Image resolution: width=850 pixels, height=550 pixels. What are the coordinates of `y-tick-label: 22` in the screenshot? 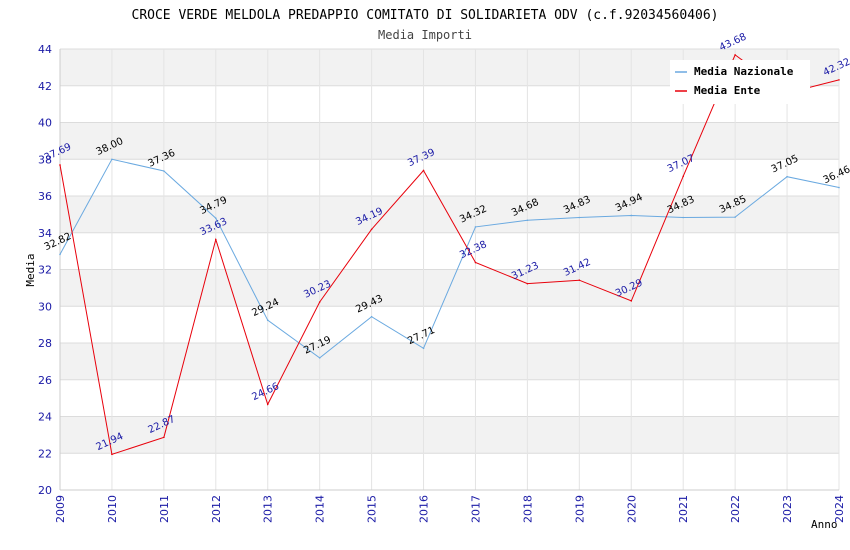 It's located at (45, 453).